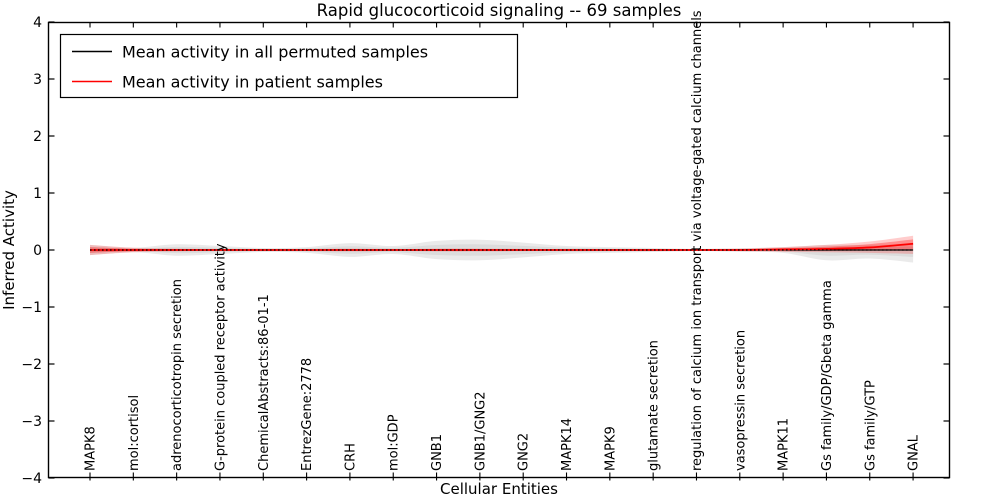 Image resolution: width=1000 pixels, height=500 pixels. What do you see at coordinates (350, 457) in the screenshot?
I see `x-tick-label: CRH` at bounding box center [350, 457].